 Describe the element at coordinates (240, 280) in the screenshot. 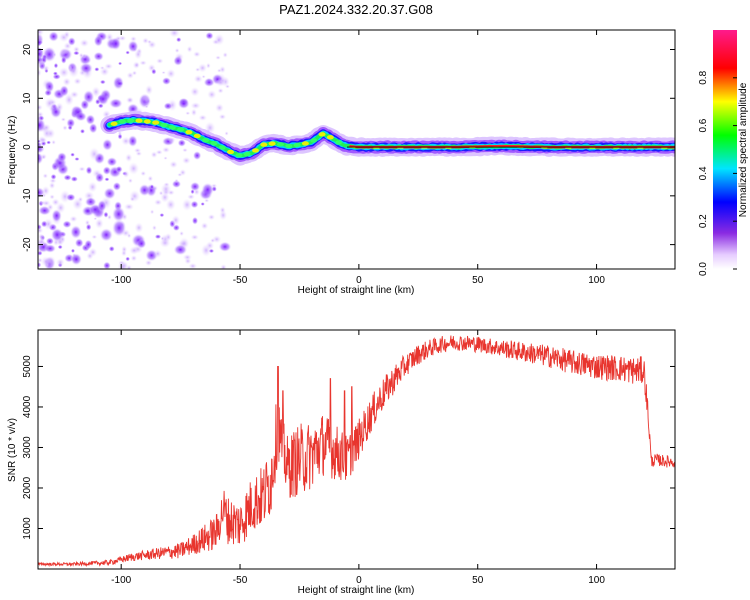

I see `x-tick-label: -50` at that location.